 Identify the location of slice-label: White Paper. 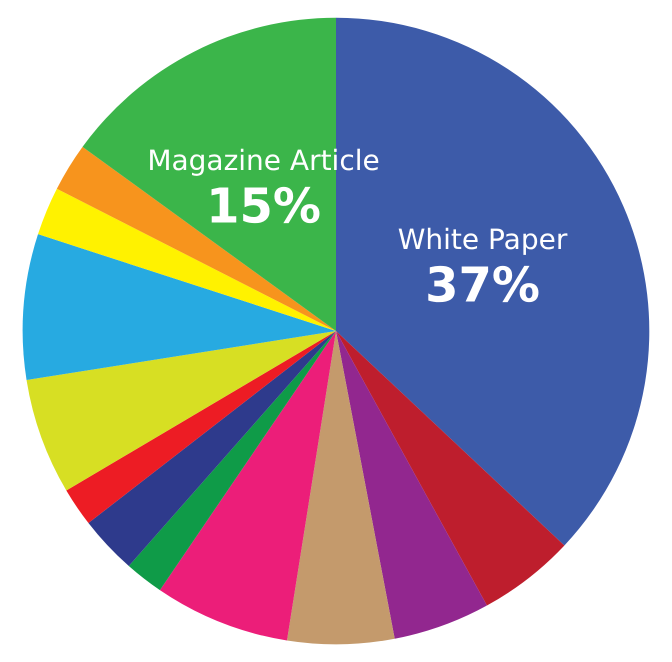
(483, 239).